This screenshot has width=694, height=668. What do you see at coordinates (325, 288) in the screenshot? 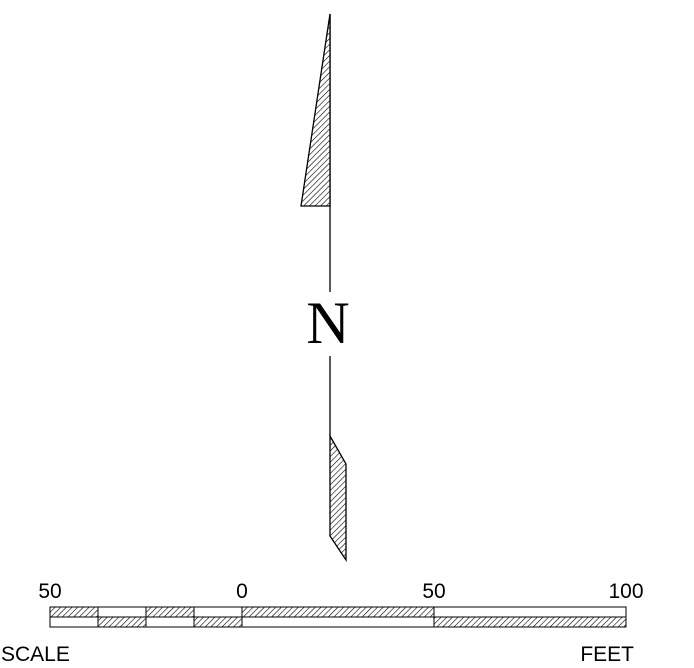
I see `north-arrow: N` at bounding box center [325, 288].